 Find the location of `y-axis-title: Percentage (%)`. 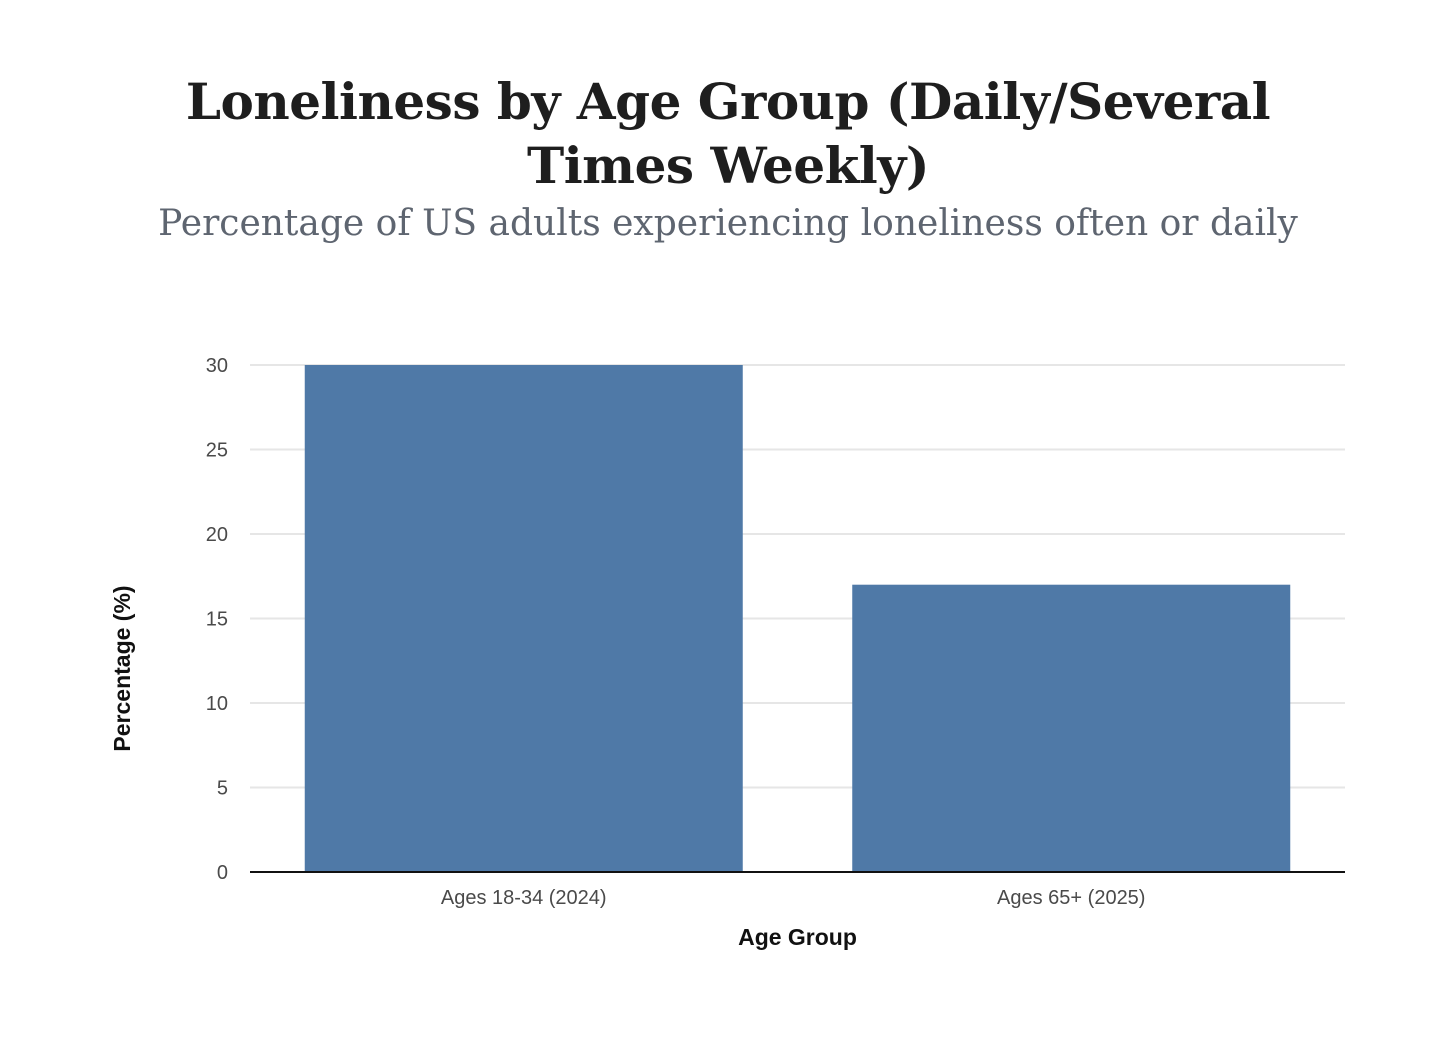

y-axis-title: Percentage (%) is located at coordinates (122, 668).